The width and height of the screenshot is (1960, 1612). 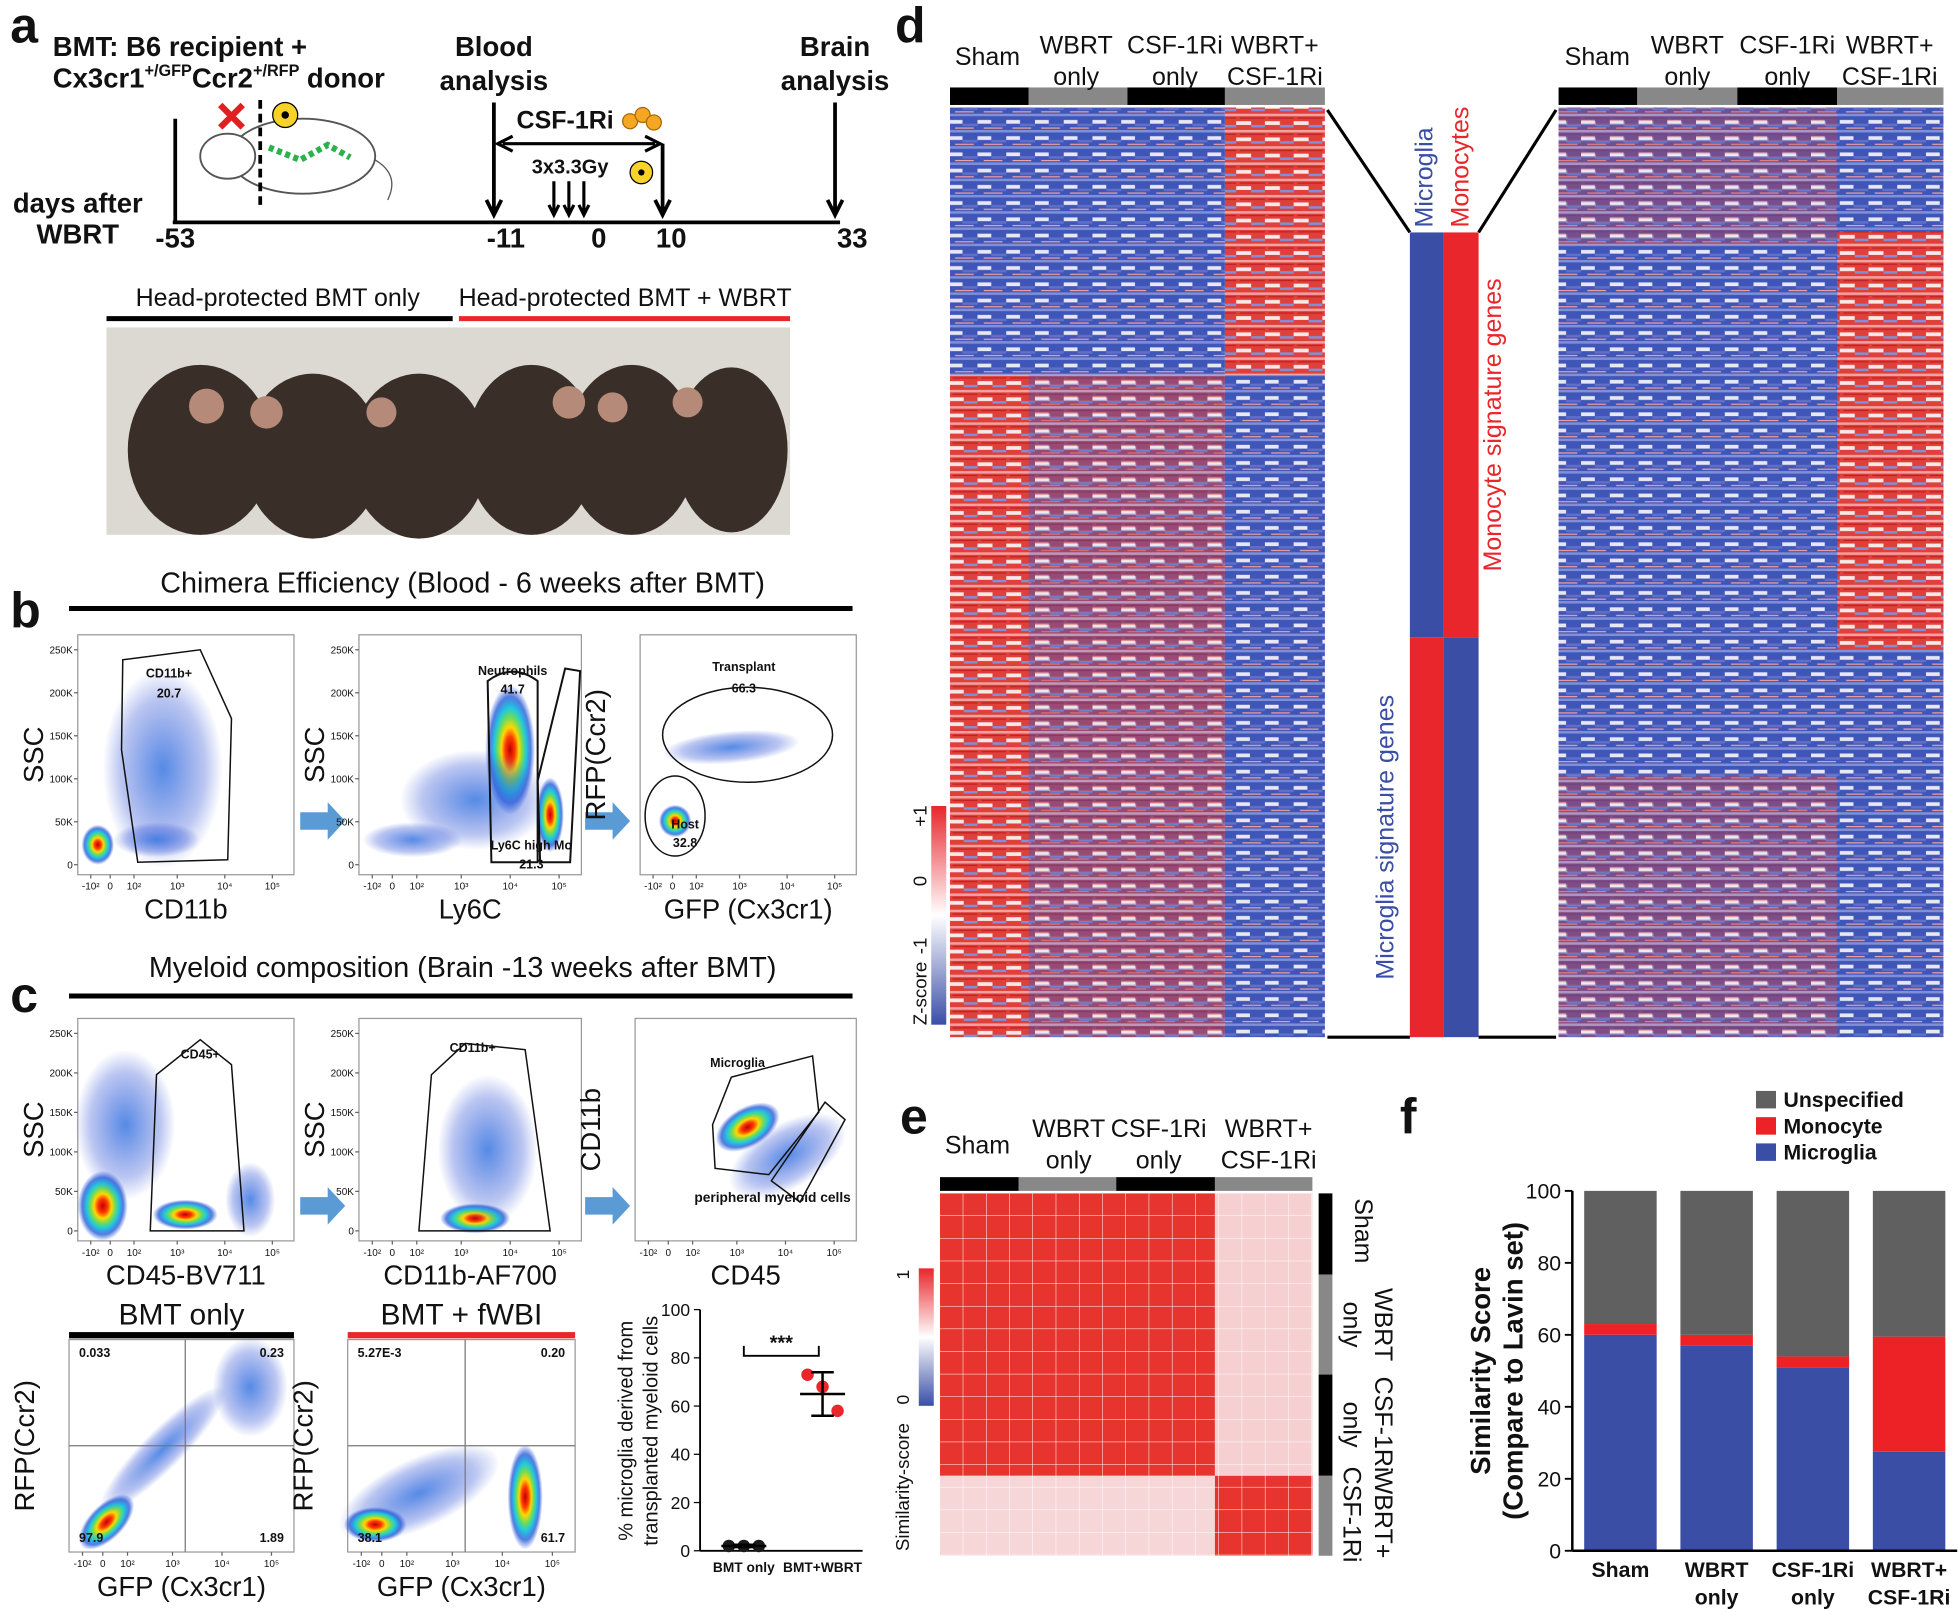 I want to click on quadrant-value: 1.89, so click(x=272, y=1538).